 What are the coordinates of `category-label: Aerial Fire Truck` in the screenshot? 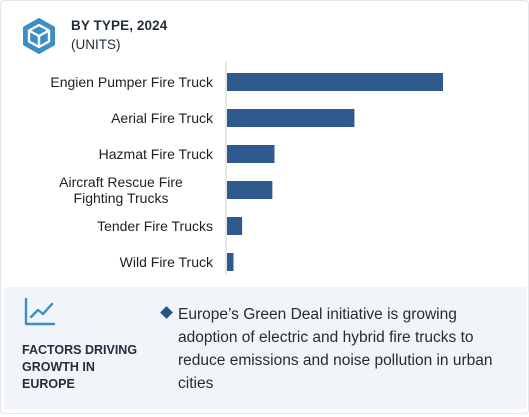 It's located at (162, 118).